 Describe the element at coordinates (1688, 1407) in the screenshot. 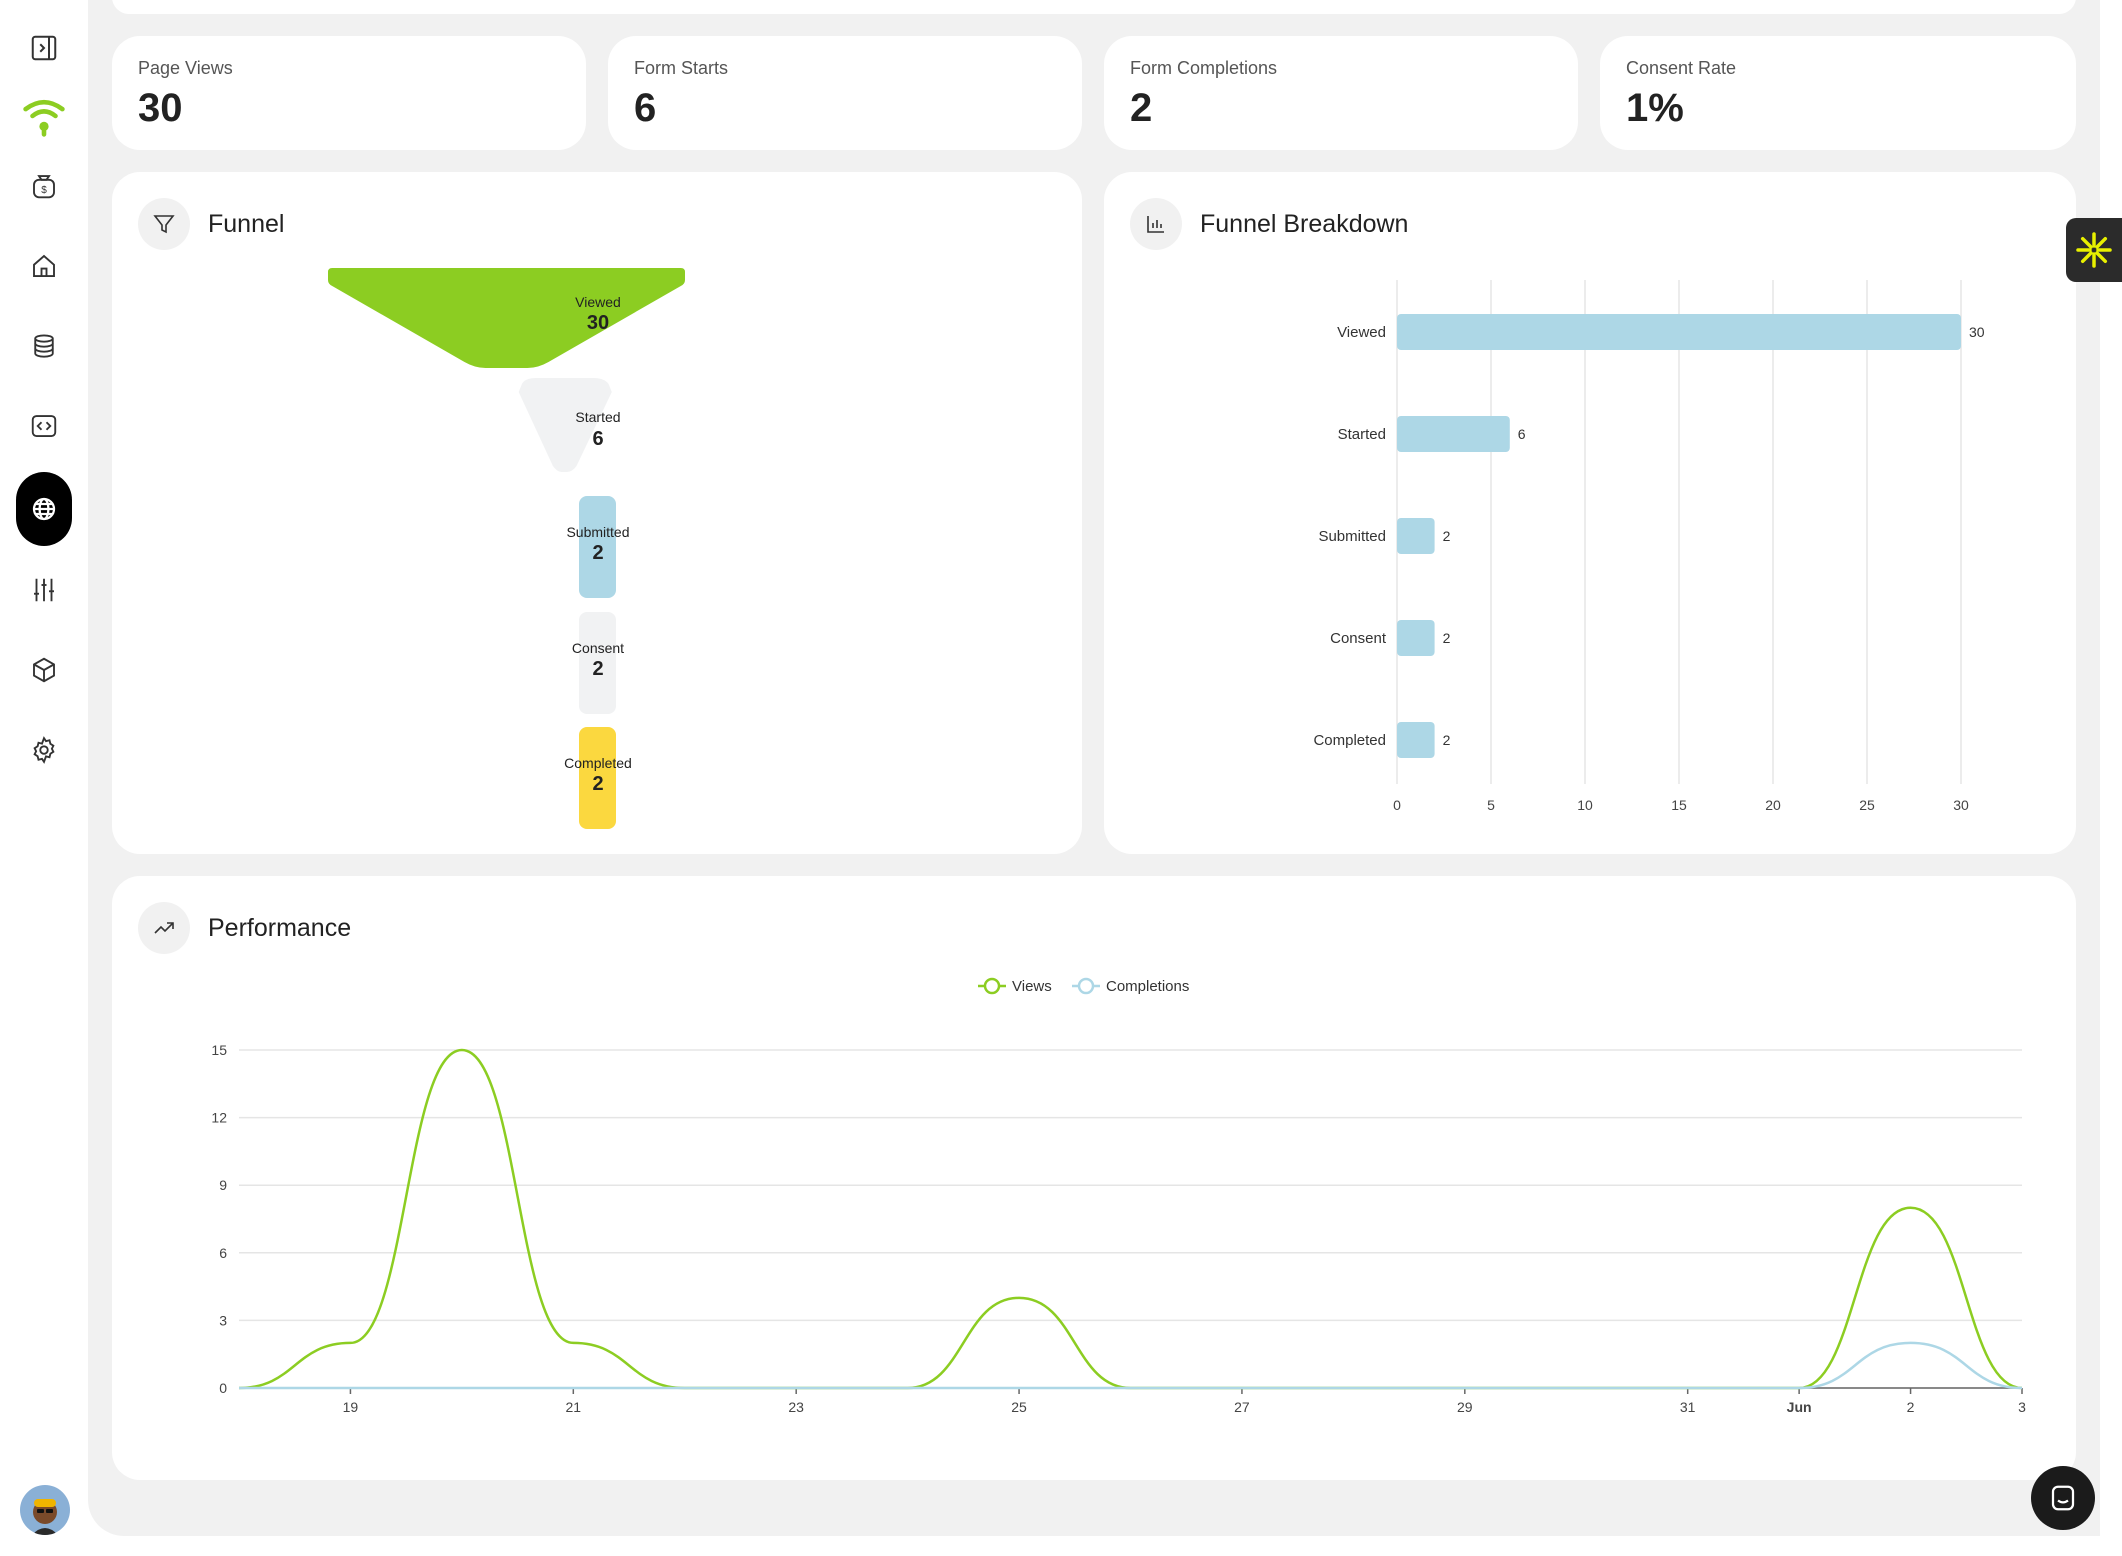

I see `x-tick-label: 31` at that location.